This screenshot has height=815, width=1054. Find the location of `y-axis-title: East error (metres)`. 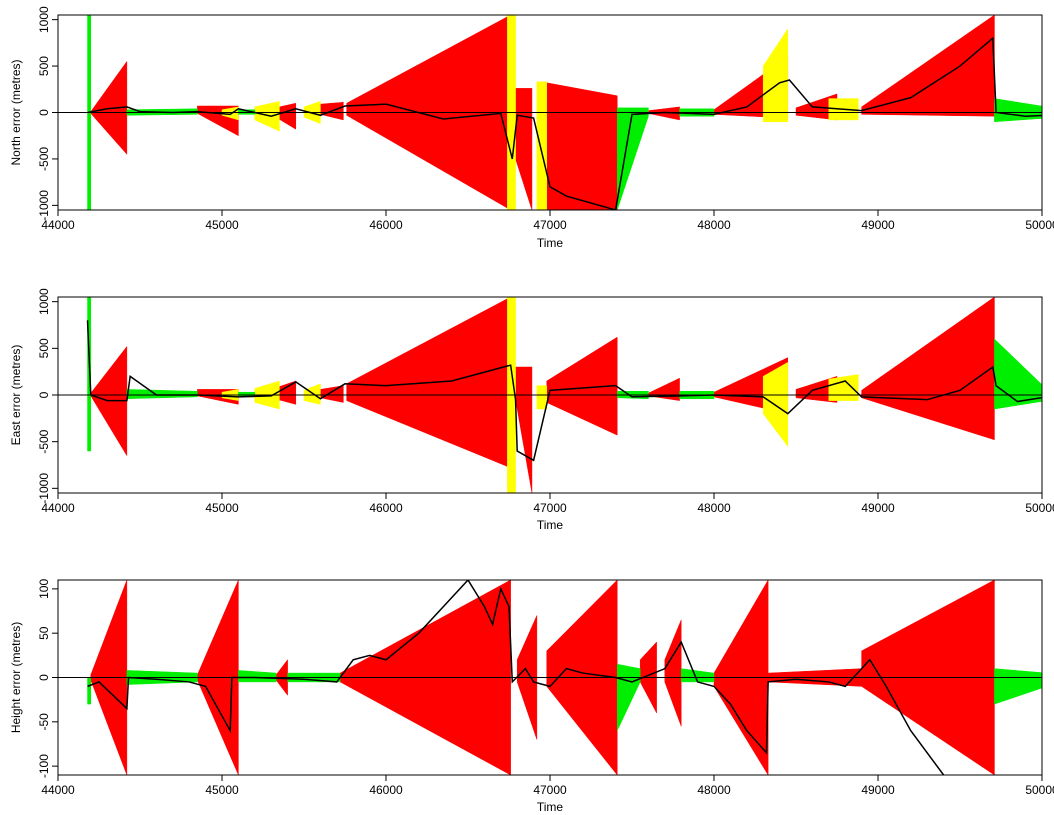

y-axis-title: East error (metres) is located at coordinates (16, 395).